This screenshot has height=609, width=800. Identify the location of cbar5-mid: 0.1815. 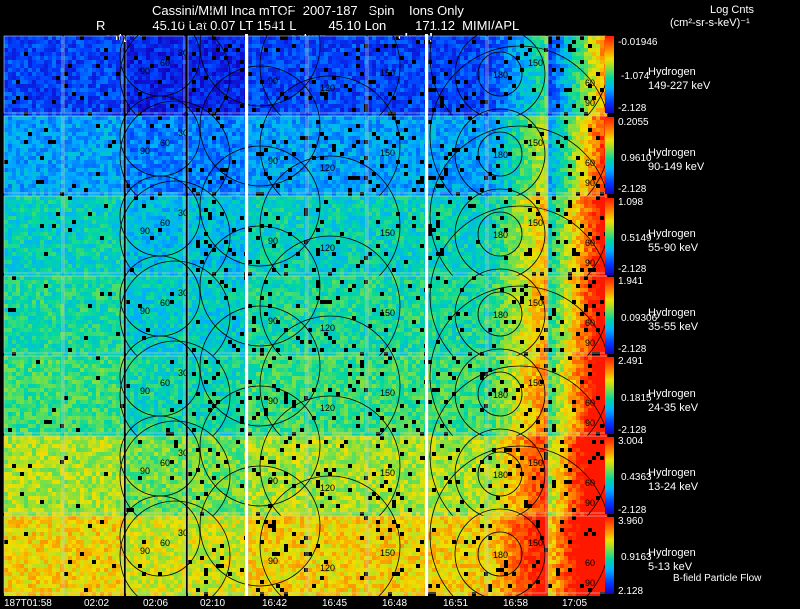
(636, 398).